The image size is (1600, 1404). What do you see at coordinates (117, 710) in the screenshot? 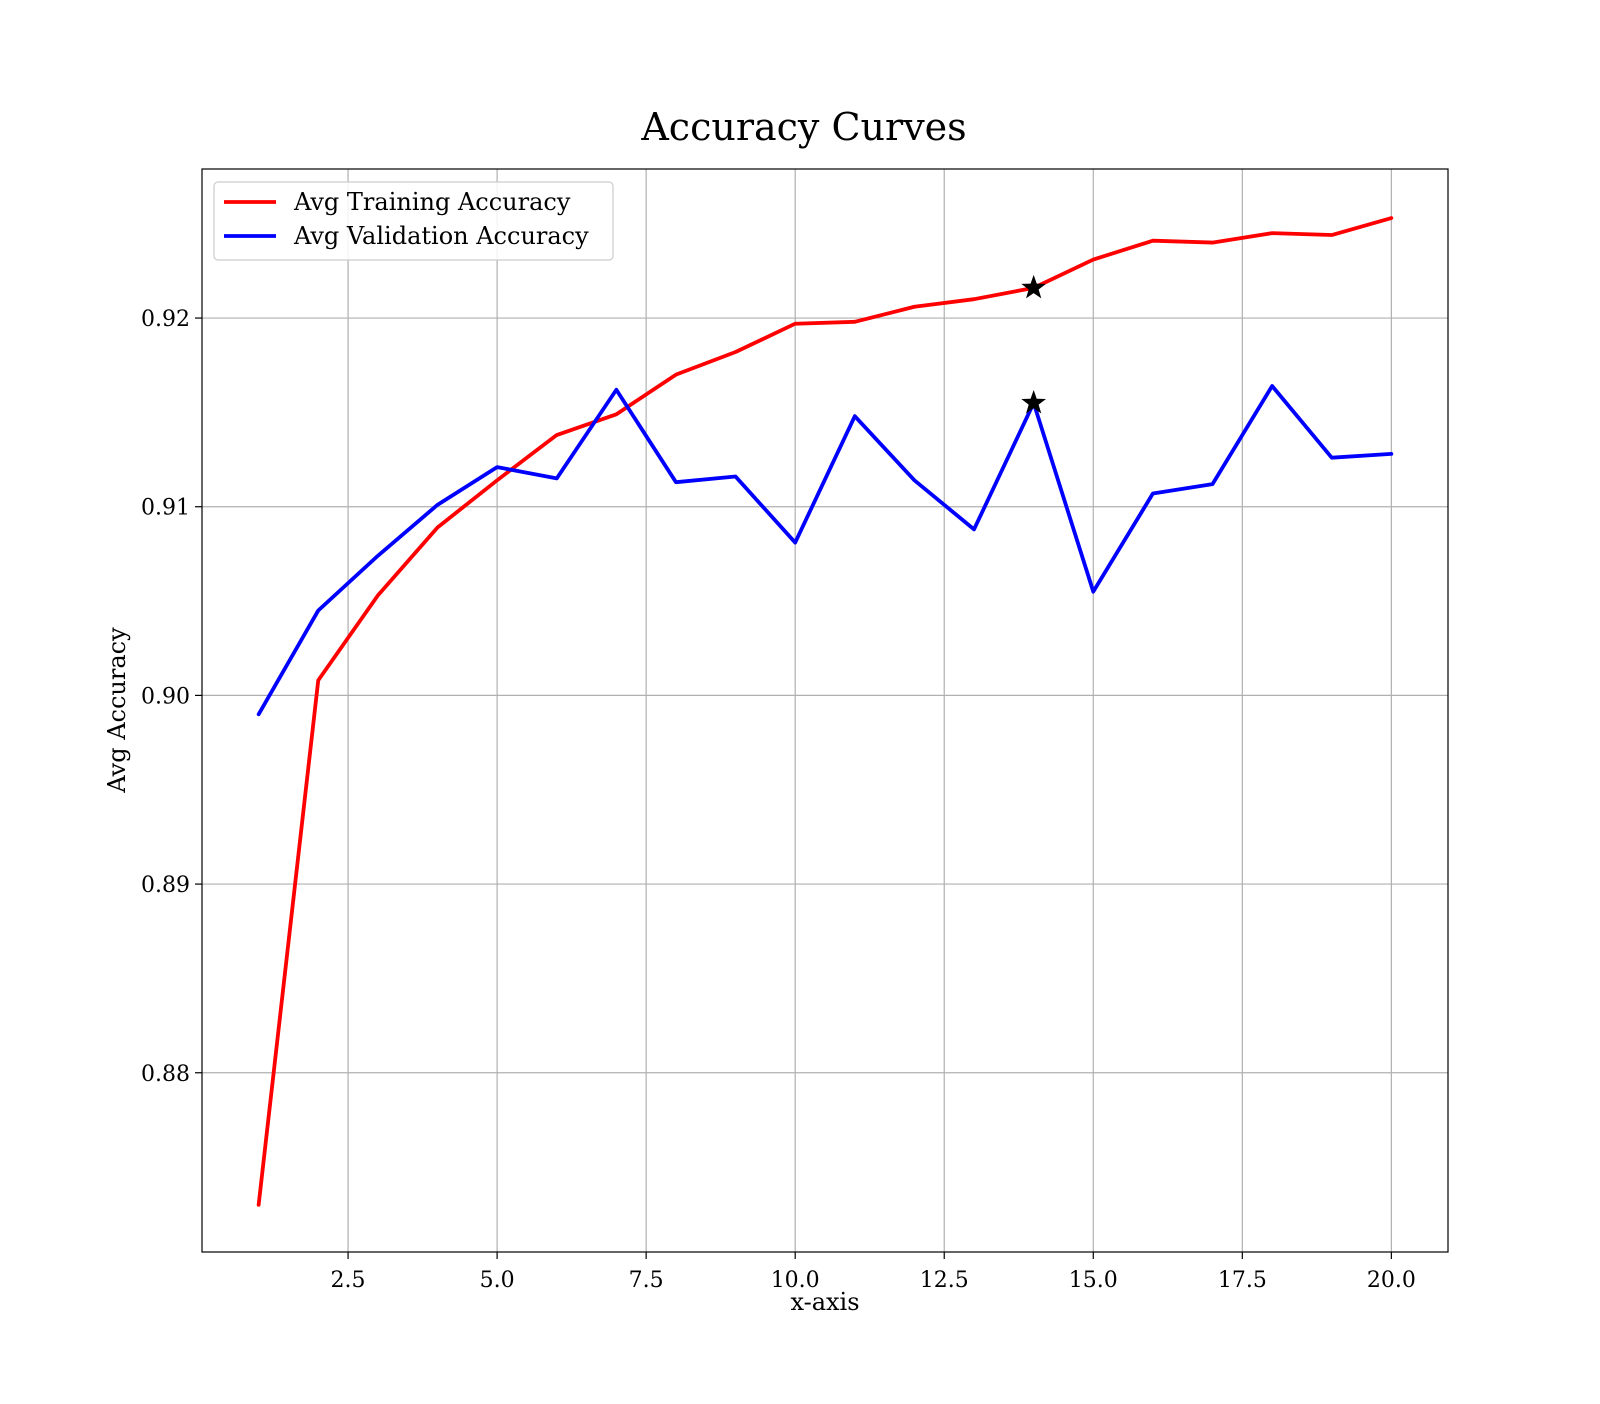
I see `y-axis-label: Avg Accuracy` at bounding box center [117, 710].